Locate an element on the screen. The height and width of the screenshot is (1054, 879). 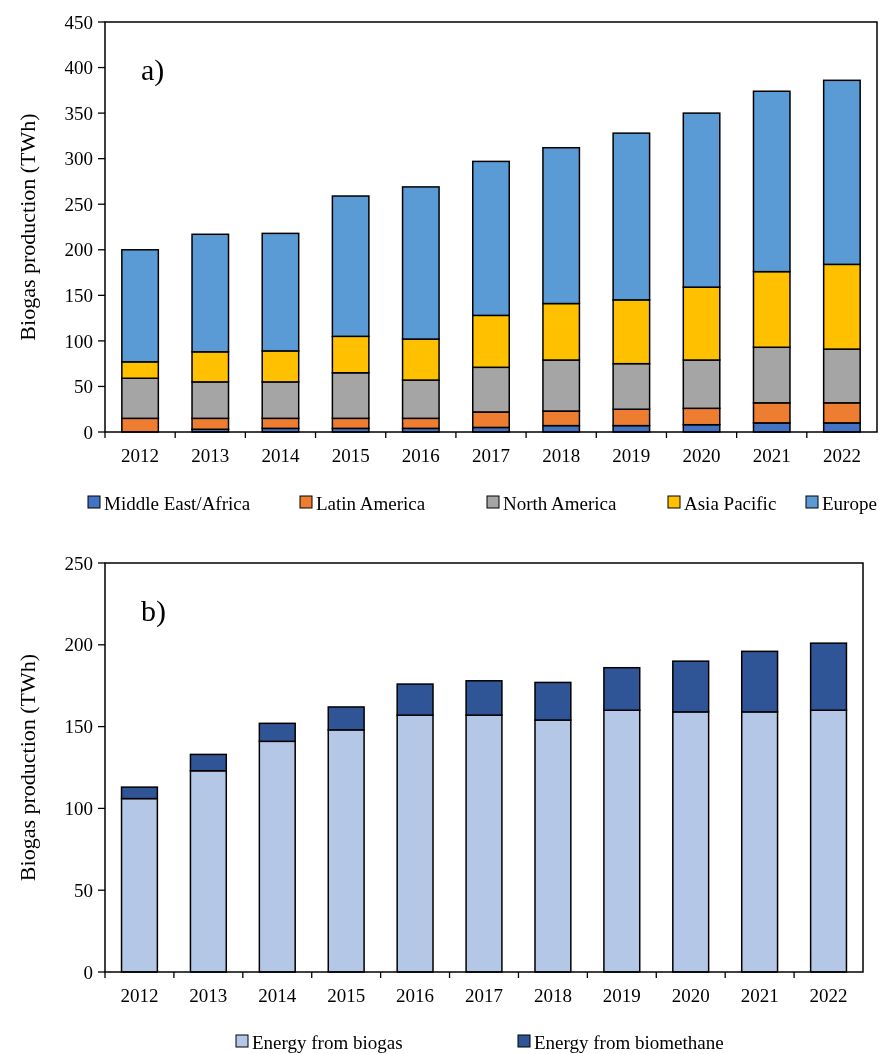
legend-label: Europe is located at coordinates (849, 503).